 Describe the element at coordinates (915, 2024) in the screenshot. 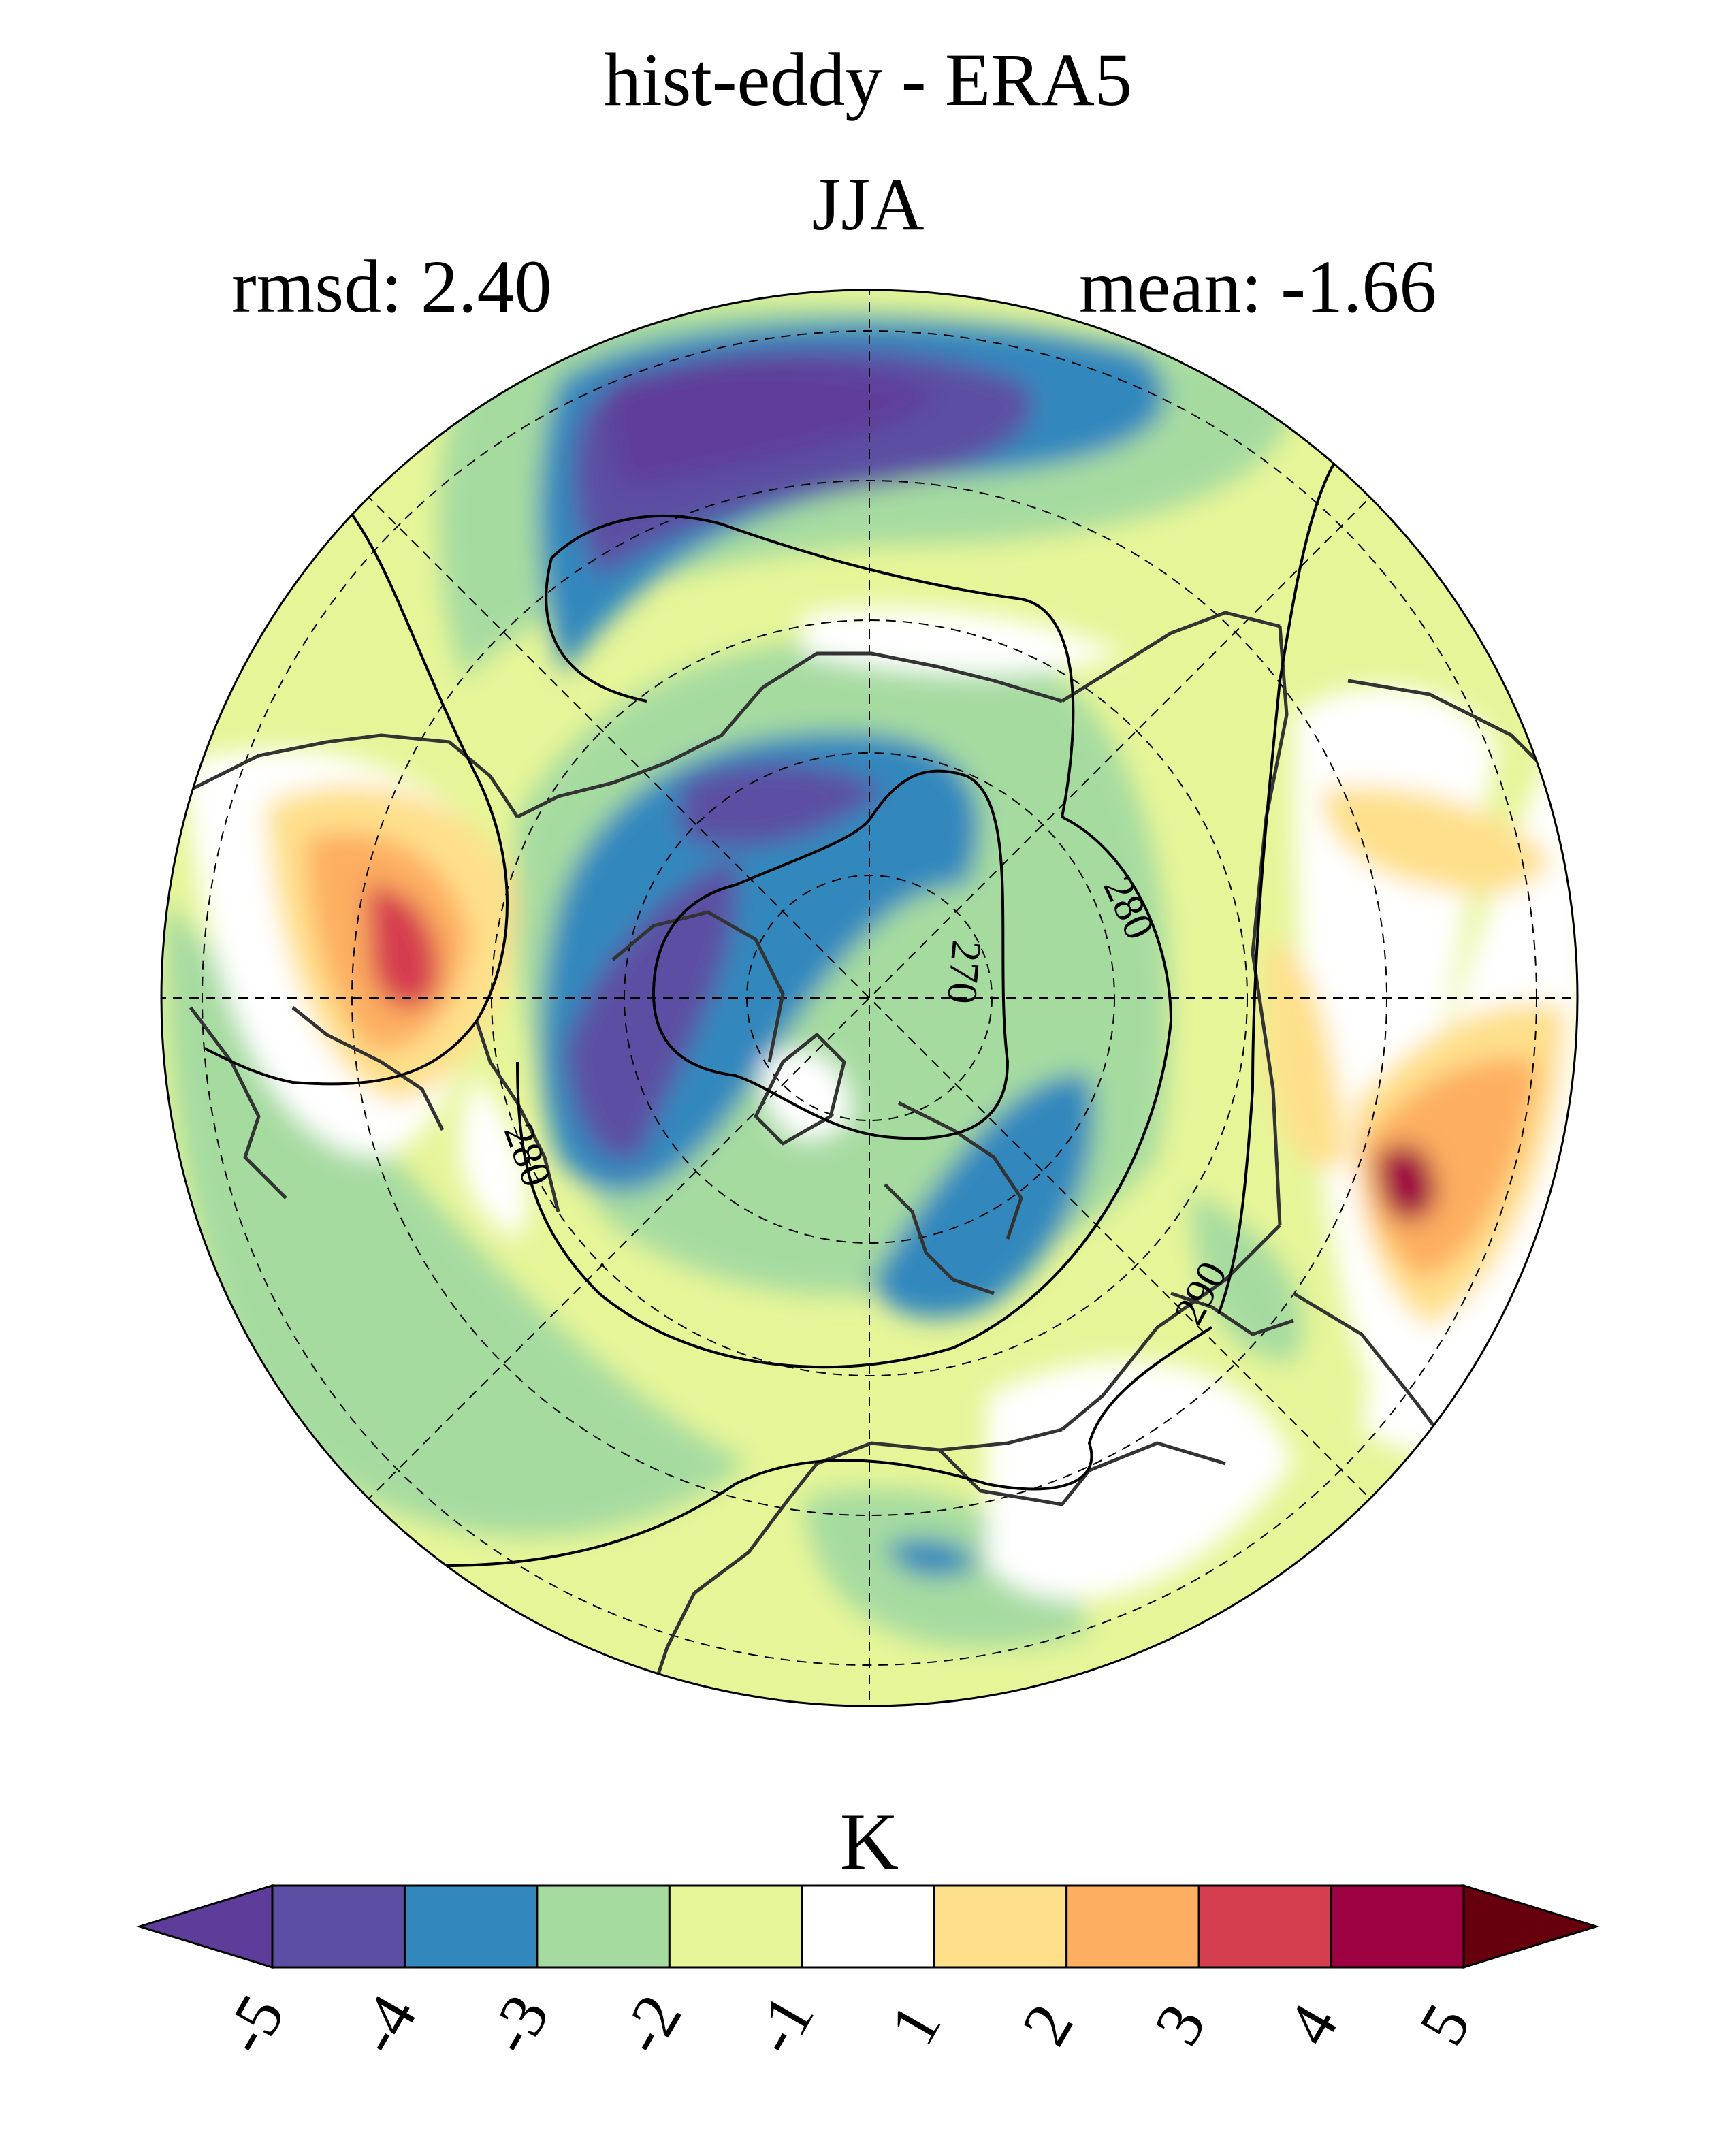

I see `colorbar-tick-label: 1` at that location.